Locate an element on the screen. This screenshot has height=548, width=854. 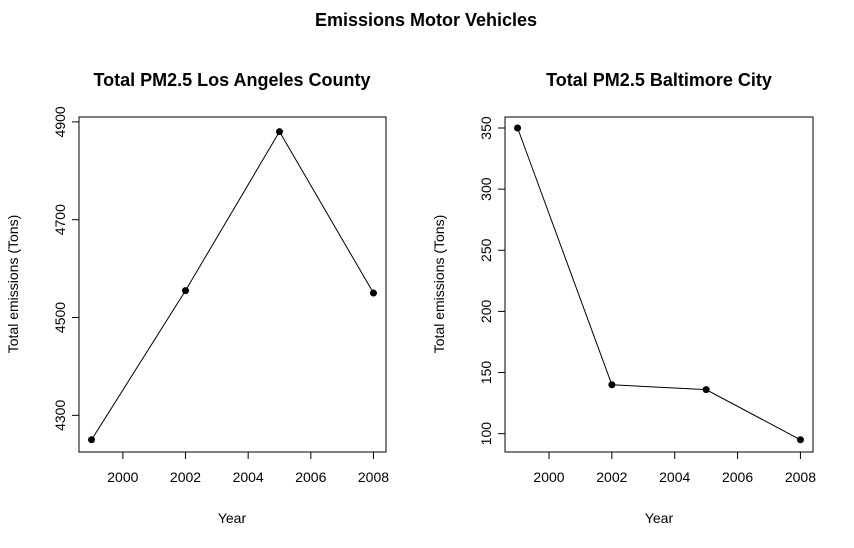
y-tick-label: 150 is located at coordinates (486, 373).